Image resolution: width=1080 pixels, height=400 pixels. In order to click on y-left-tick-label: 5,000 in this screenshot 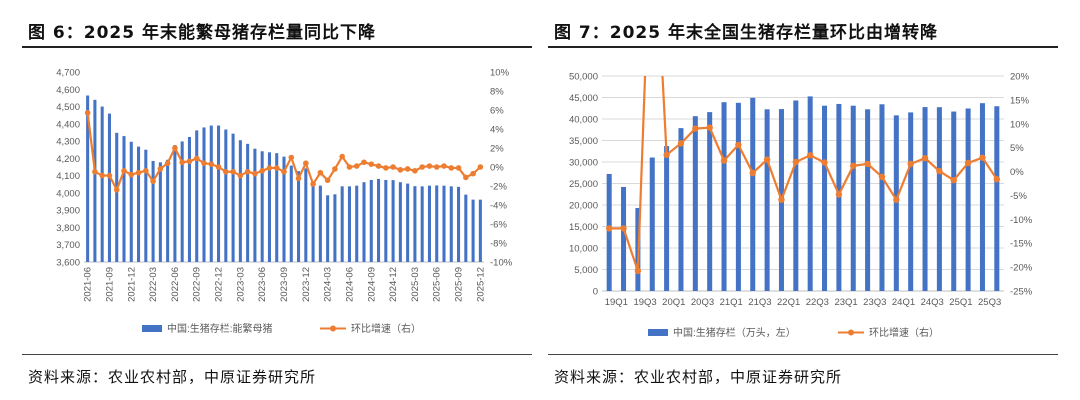, I will do `click(586, 270)`.